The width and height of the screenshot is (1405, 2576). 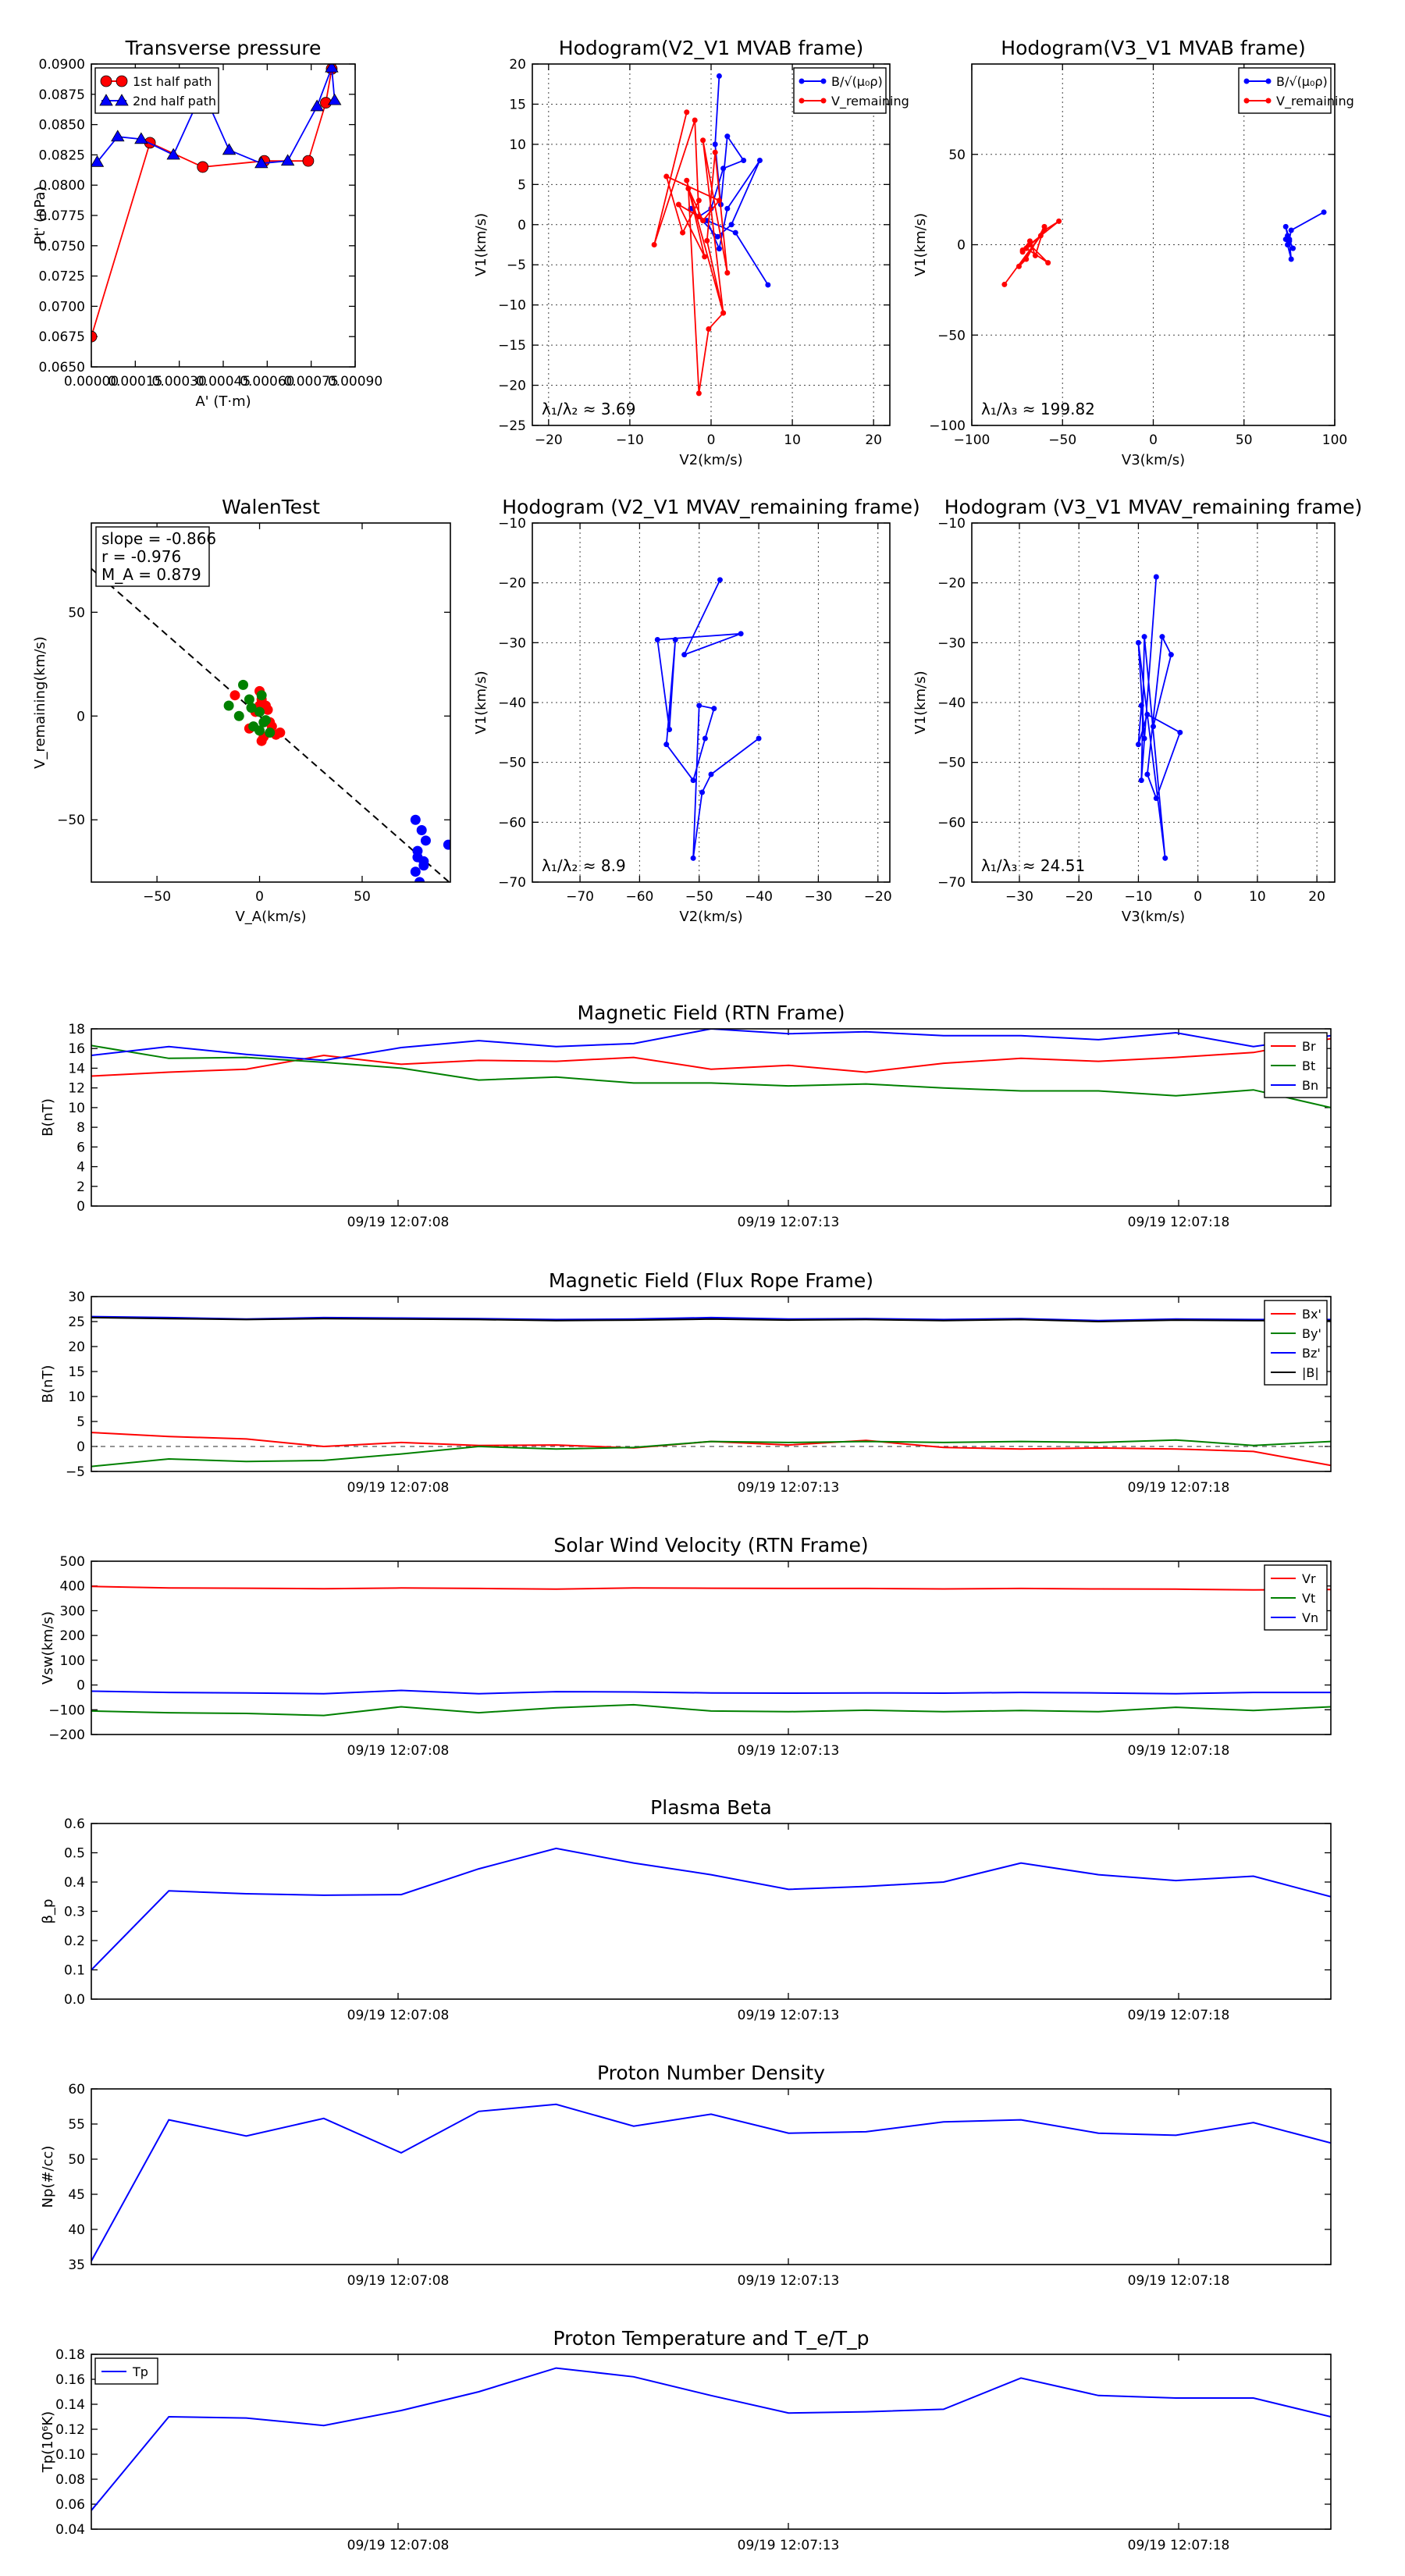 What do you see at coordinates (512, 524) in the screenshot?
I see `y-tick-label: −10` at bounding box center [512, 524].